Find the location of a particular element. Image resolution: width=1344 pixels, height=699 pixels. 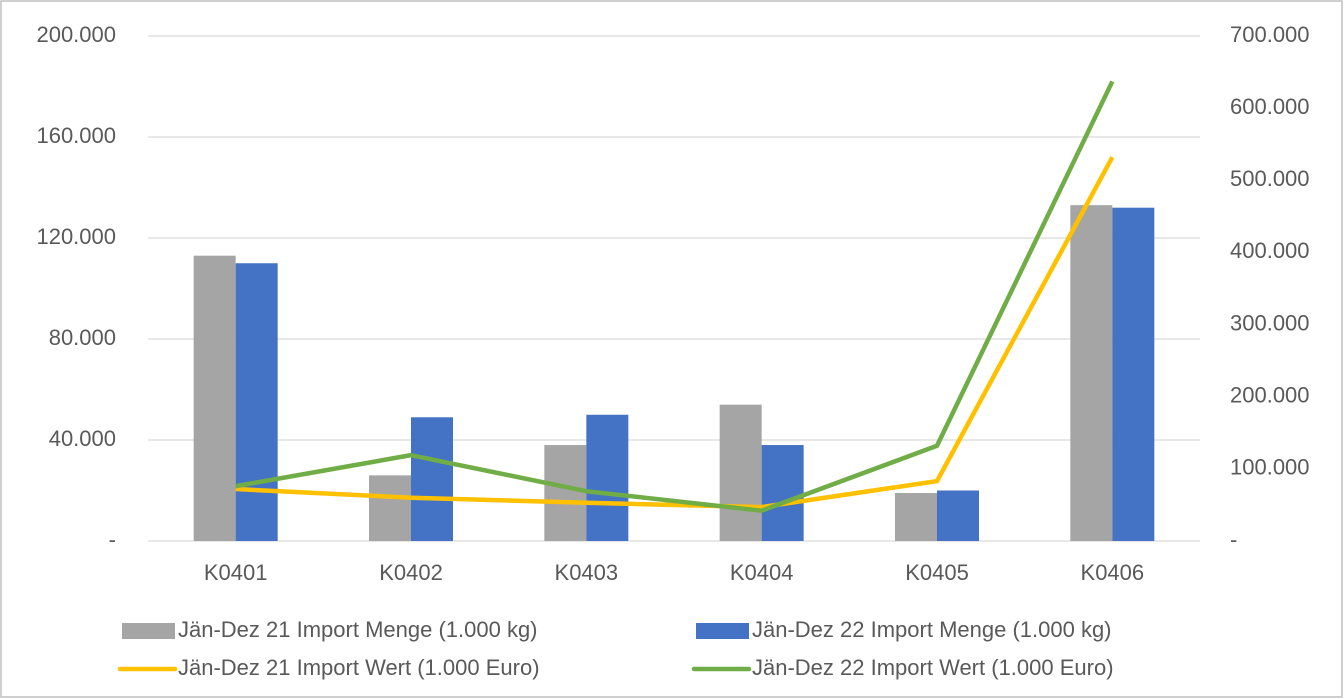

x-tick-label: K0401 is located at coordinates (236, 572).